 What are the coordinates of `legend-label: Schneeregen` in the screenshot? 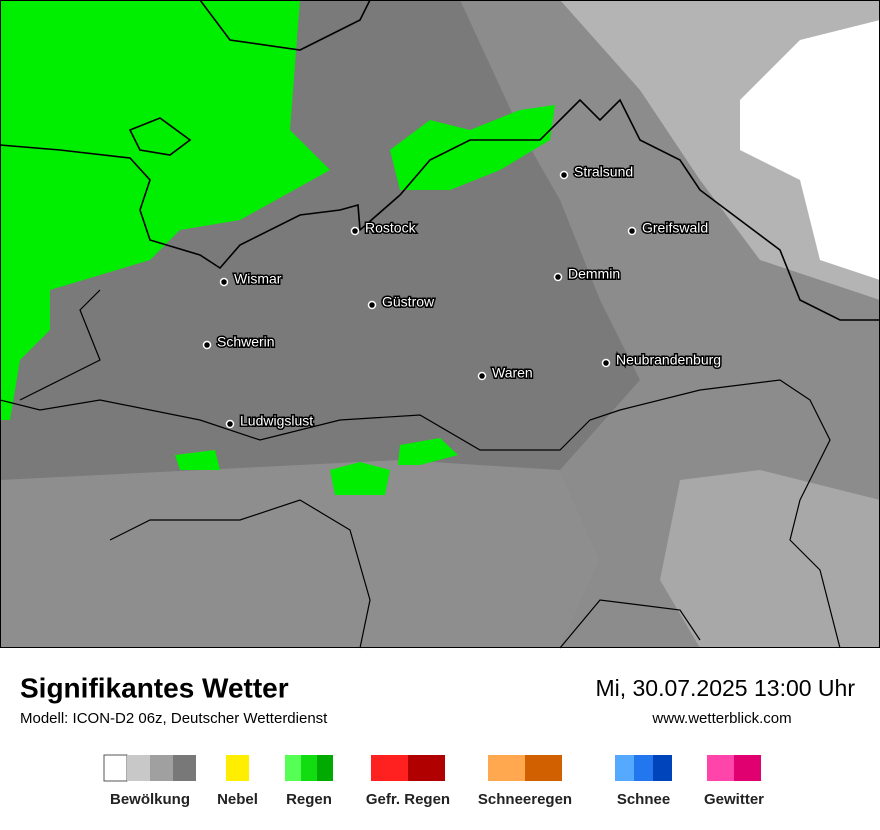 It's located at (525, 799).